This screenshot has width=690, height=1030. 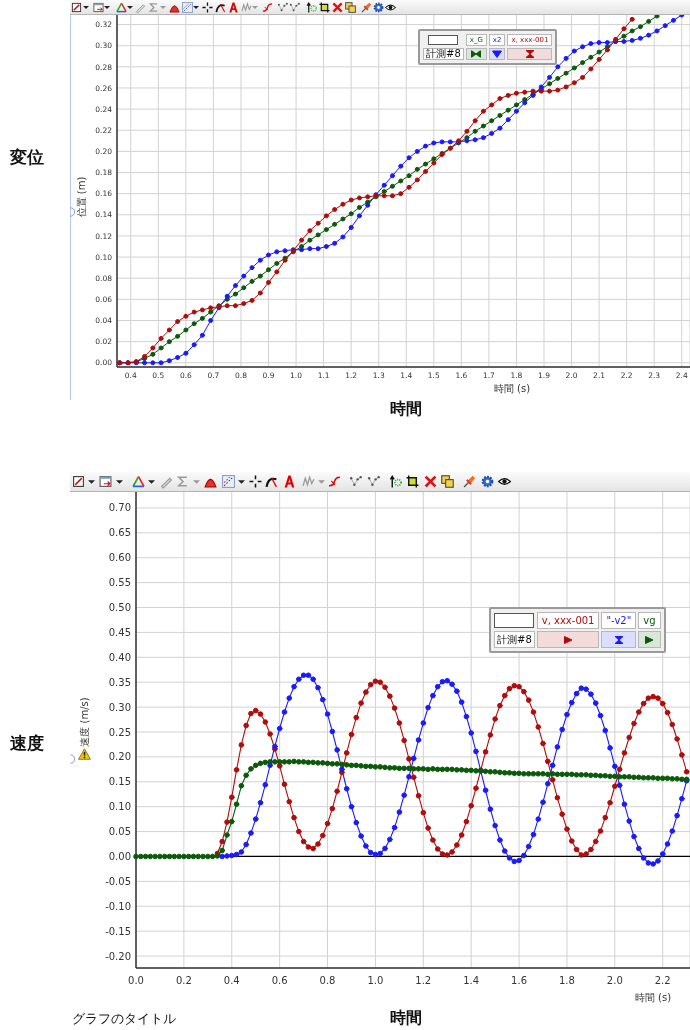 What do you see at coordinates (119, 707) in the screenshot?
I see `y-tick-label: 0.30` at bounding box center [119, 707].